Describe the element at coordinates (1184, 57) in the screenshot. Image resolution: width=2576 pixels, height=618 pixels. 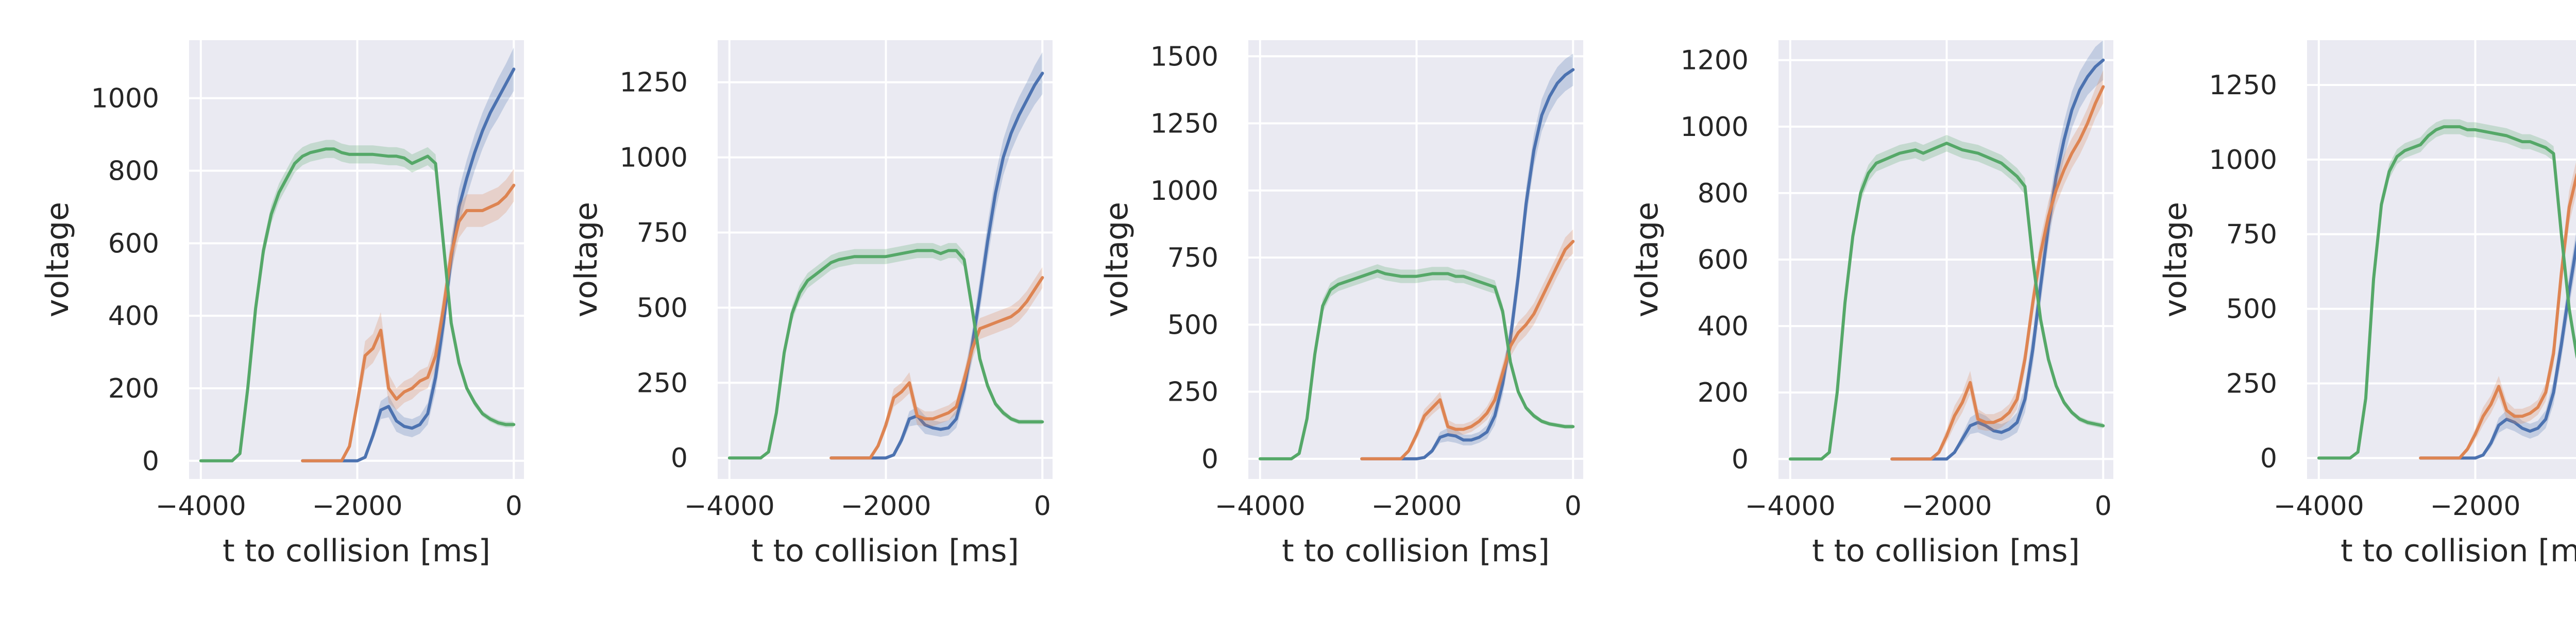
I see `y-tick-label: 1500` at that location.